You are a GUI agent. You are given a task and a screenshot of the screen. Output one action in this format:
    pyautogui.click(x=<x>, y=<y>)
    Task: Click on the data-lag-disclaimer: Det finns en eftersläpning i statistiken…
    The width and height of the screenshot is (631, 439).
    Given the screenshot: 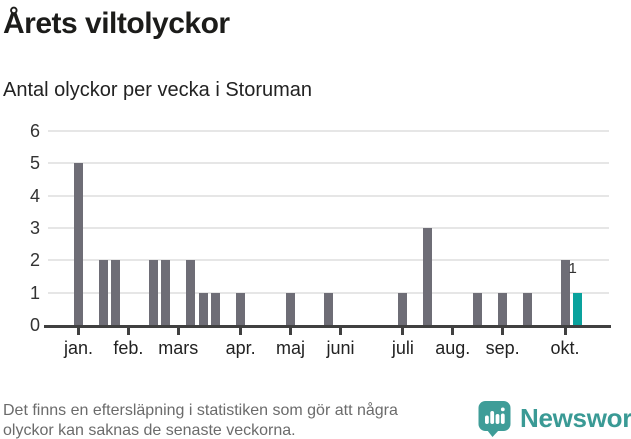 What is the action you would take?
    pyautogui.click(x=200, y=420)
    